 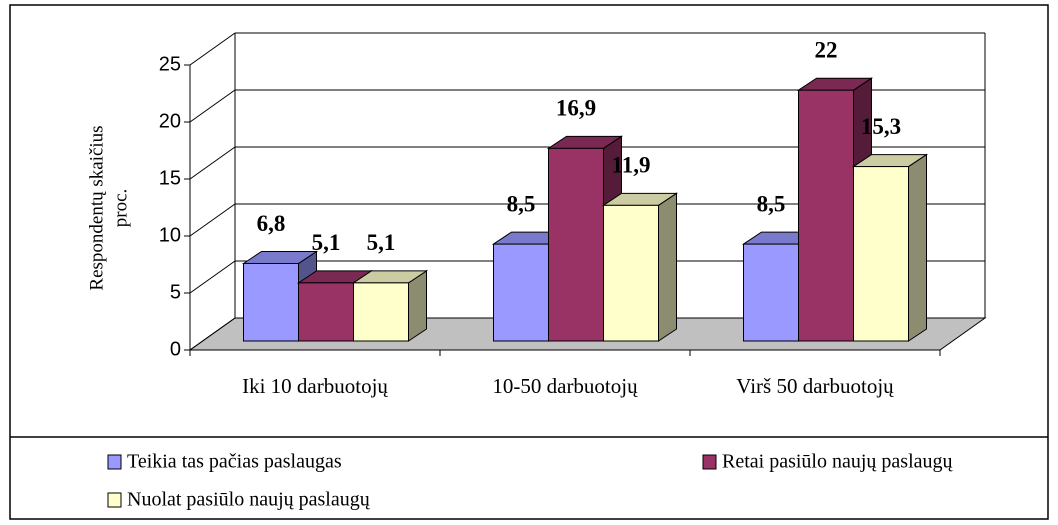 What do you see at coordinates (576, 108) in the screenshot?
I see `value-label: 16,9` at bounding box center [576, 108].